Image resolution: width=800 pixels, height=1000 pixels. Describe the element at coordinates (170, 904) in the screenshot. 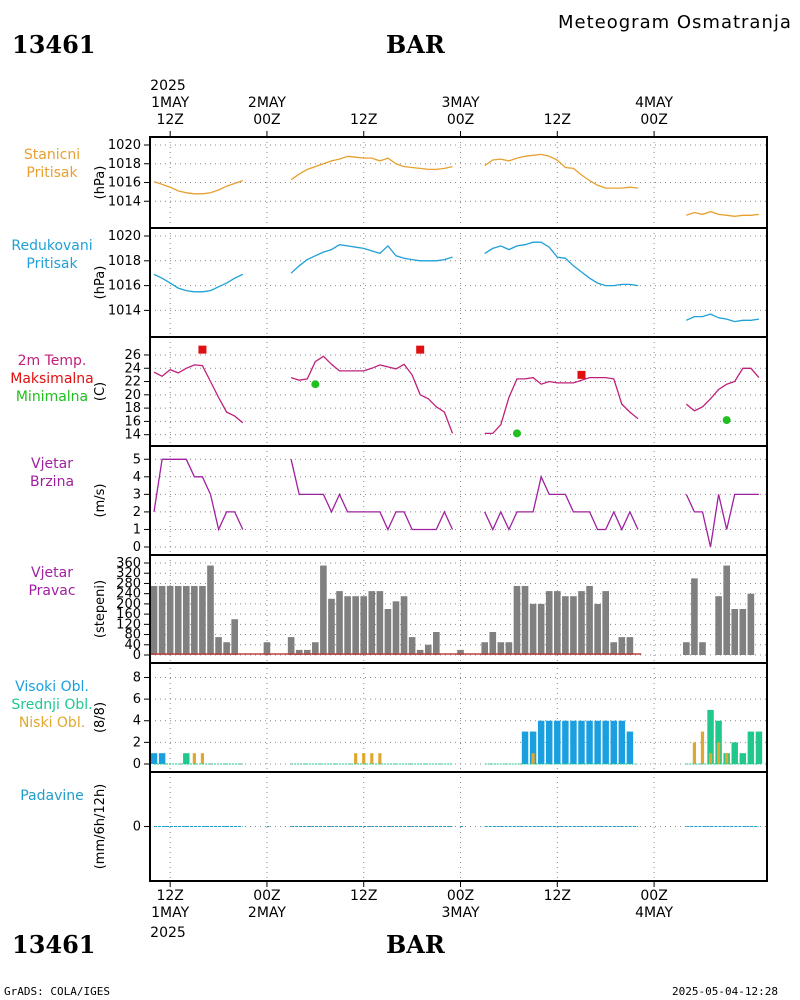

I see `time-tick-bottom-0: 12Z 1MAY` at that location.